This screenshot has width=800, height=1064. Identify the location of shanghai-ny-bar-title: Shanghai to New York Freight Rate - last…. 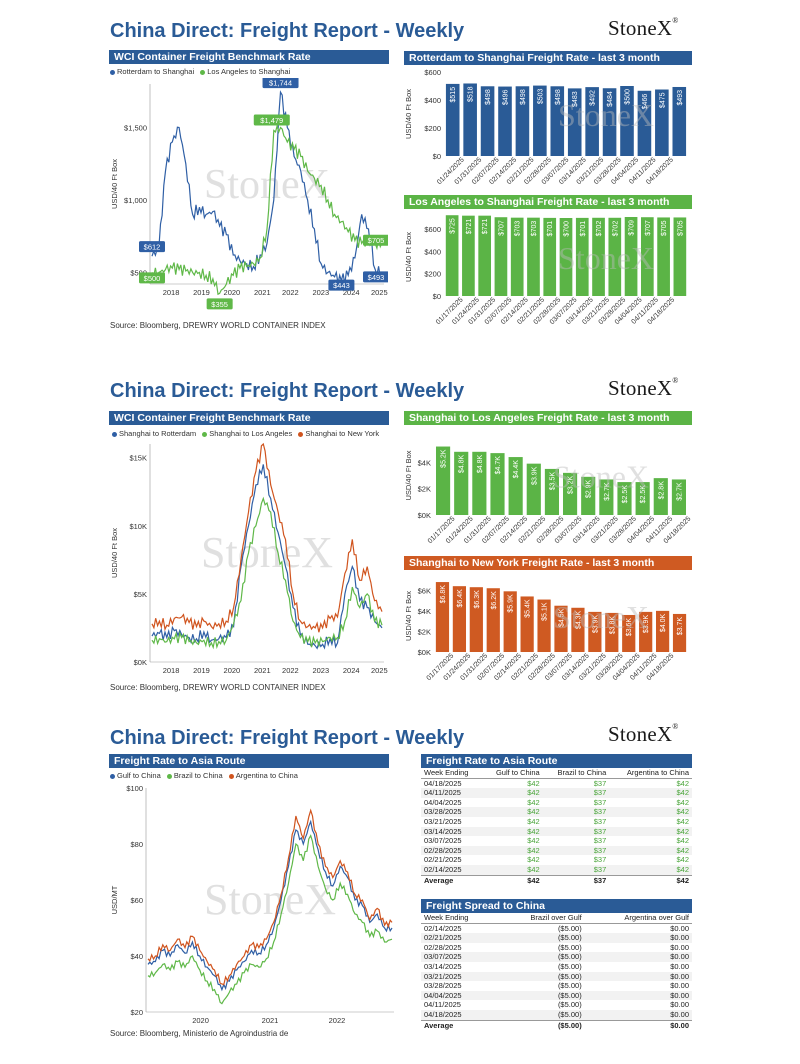
(548, 563).